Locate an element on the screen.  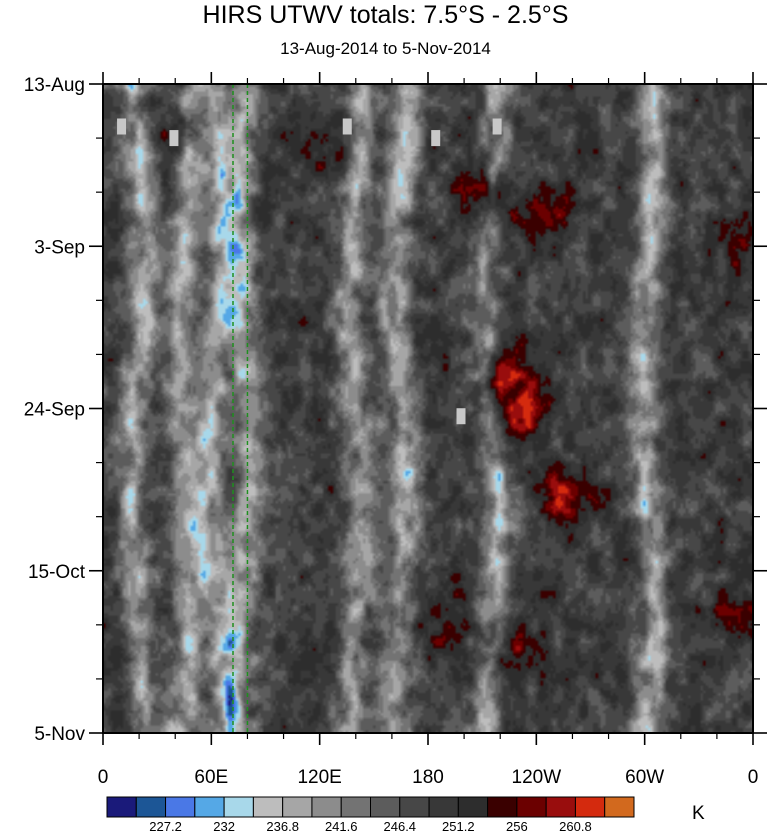
y-tick-label: 15-Oct is located at coordinates (57, 572).